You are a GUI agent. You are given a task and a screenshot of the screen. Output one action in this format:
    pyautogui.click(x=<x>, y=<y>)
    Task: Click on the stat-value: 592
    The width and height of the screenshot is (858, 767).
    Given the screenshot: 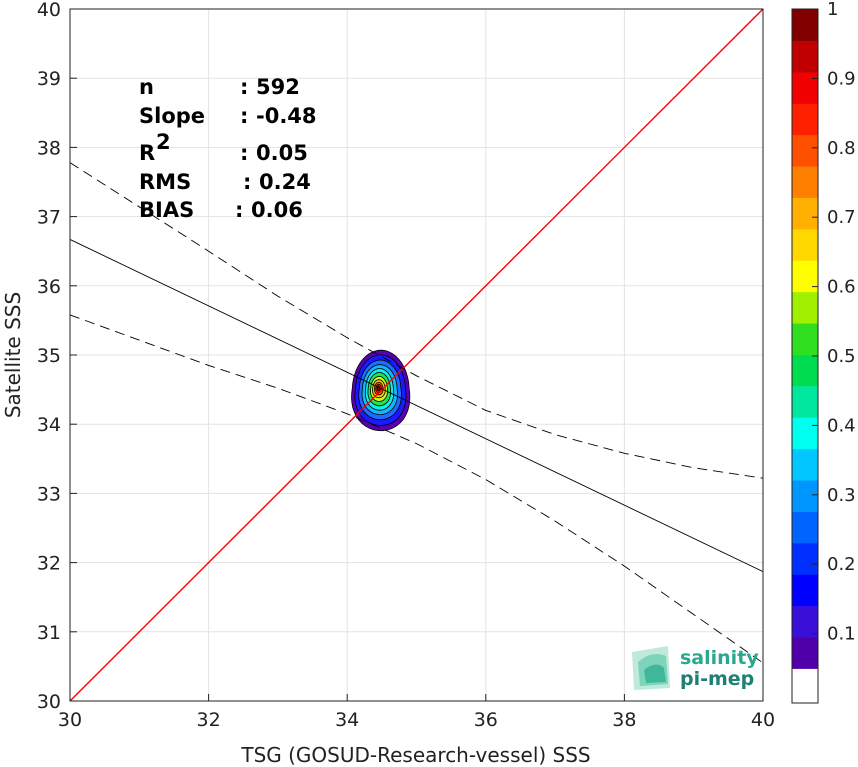 What is the action you would take?
    pyautogui.click(x=278, y=87)
    